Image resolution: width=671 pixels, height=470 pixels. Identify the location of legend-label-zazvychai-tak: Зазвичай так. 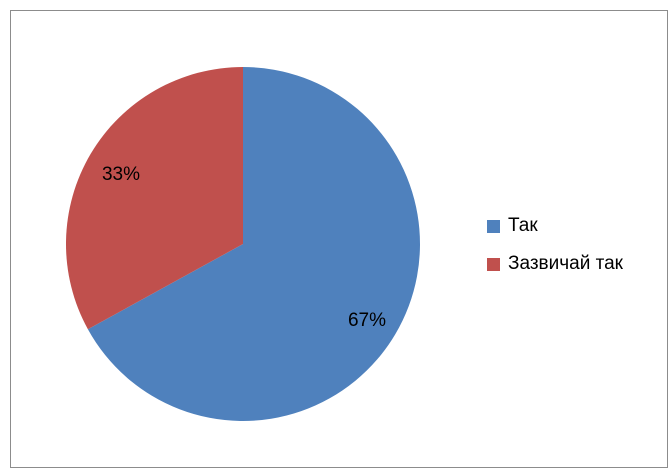
(565, 263).